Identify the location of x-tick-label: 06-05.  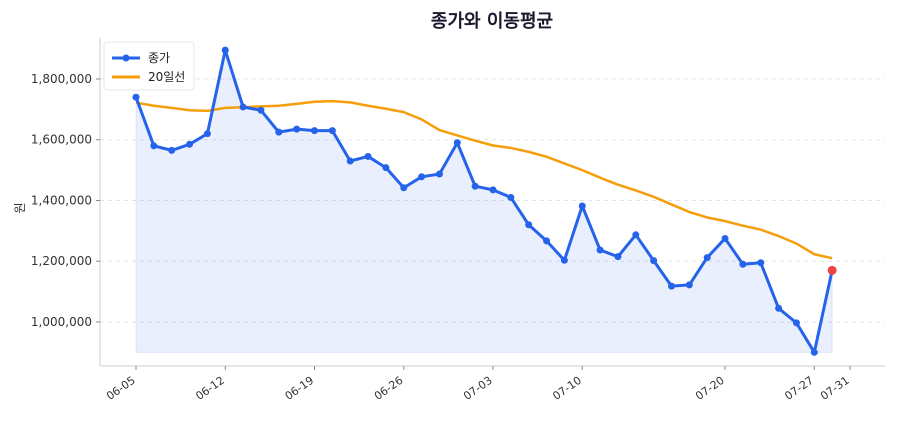
(121, 388).